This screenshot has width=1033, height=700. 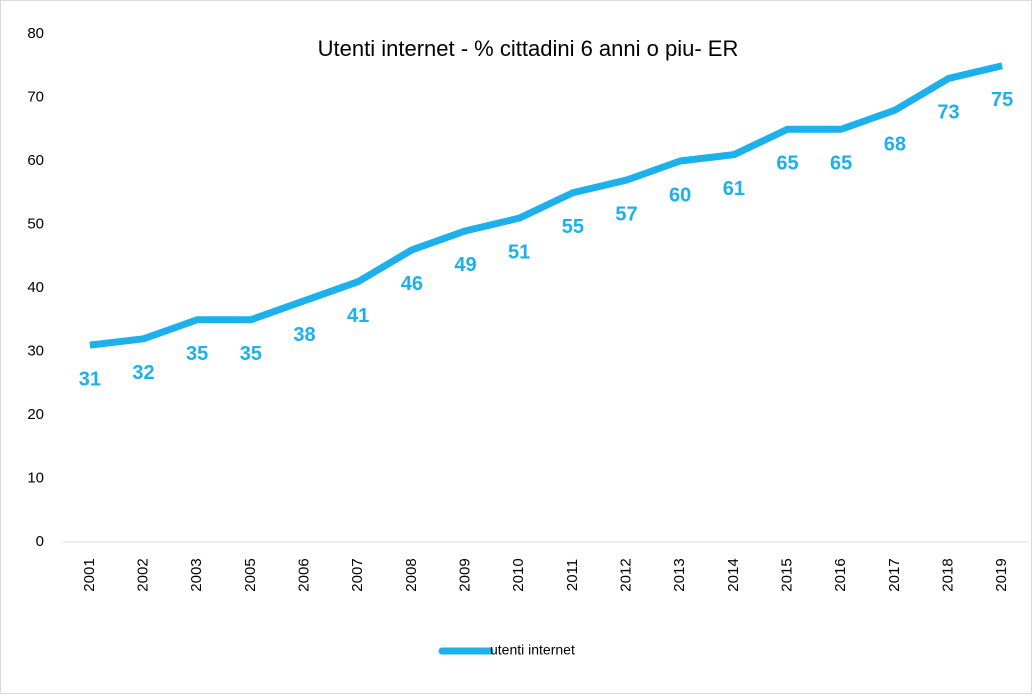 What do you see at coordinates (734, 189) in the screenshot?
I see `data-label: 61` at bounding box center [734, 189].